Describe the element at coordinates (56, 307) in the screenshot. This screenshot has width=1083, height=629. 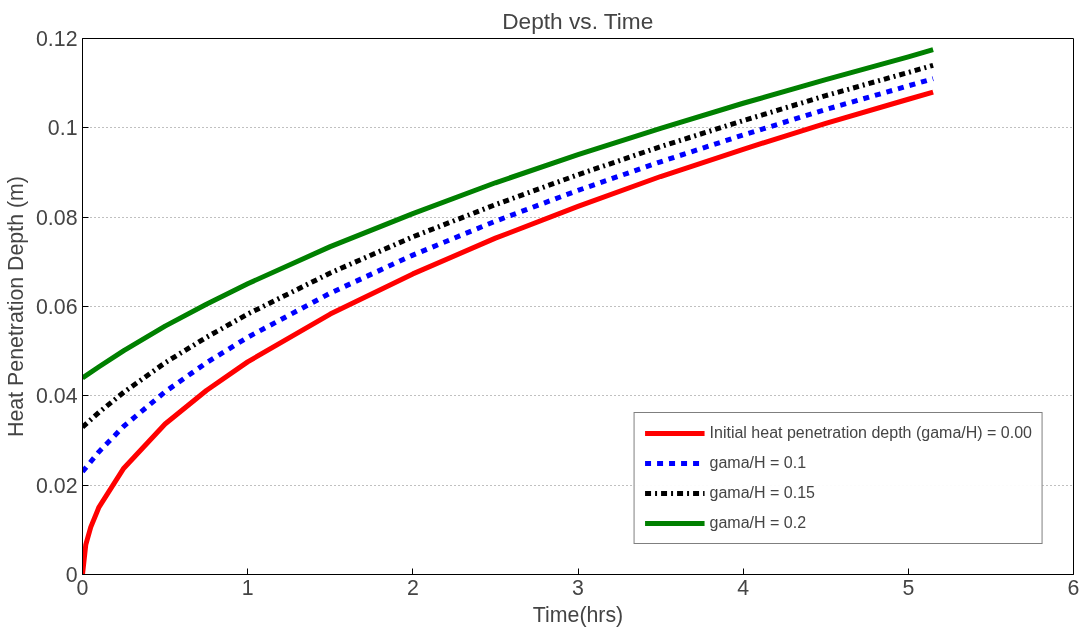
I see `y-tick-label: 0.06` at that location.